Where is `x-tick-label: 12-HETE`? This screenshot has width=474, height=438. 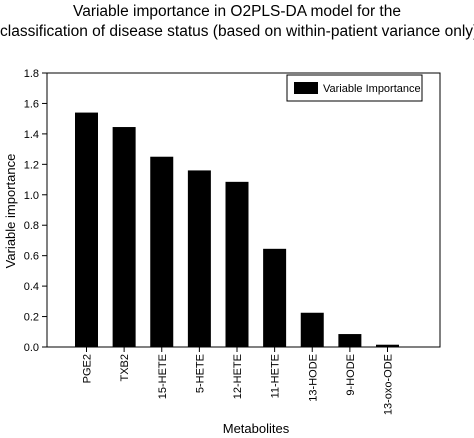
x-tick-label: 12-HETE is located at coordinates (238, 376).